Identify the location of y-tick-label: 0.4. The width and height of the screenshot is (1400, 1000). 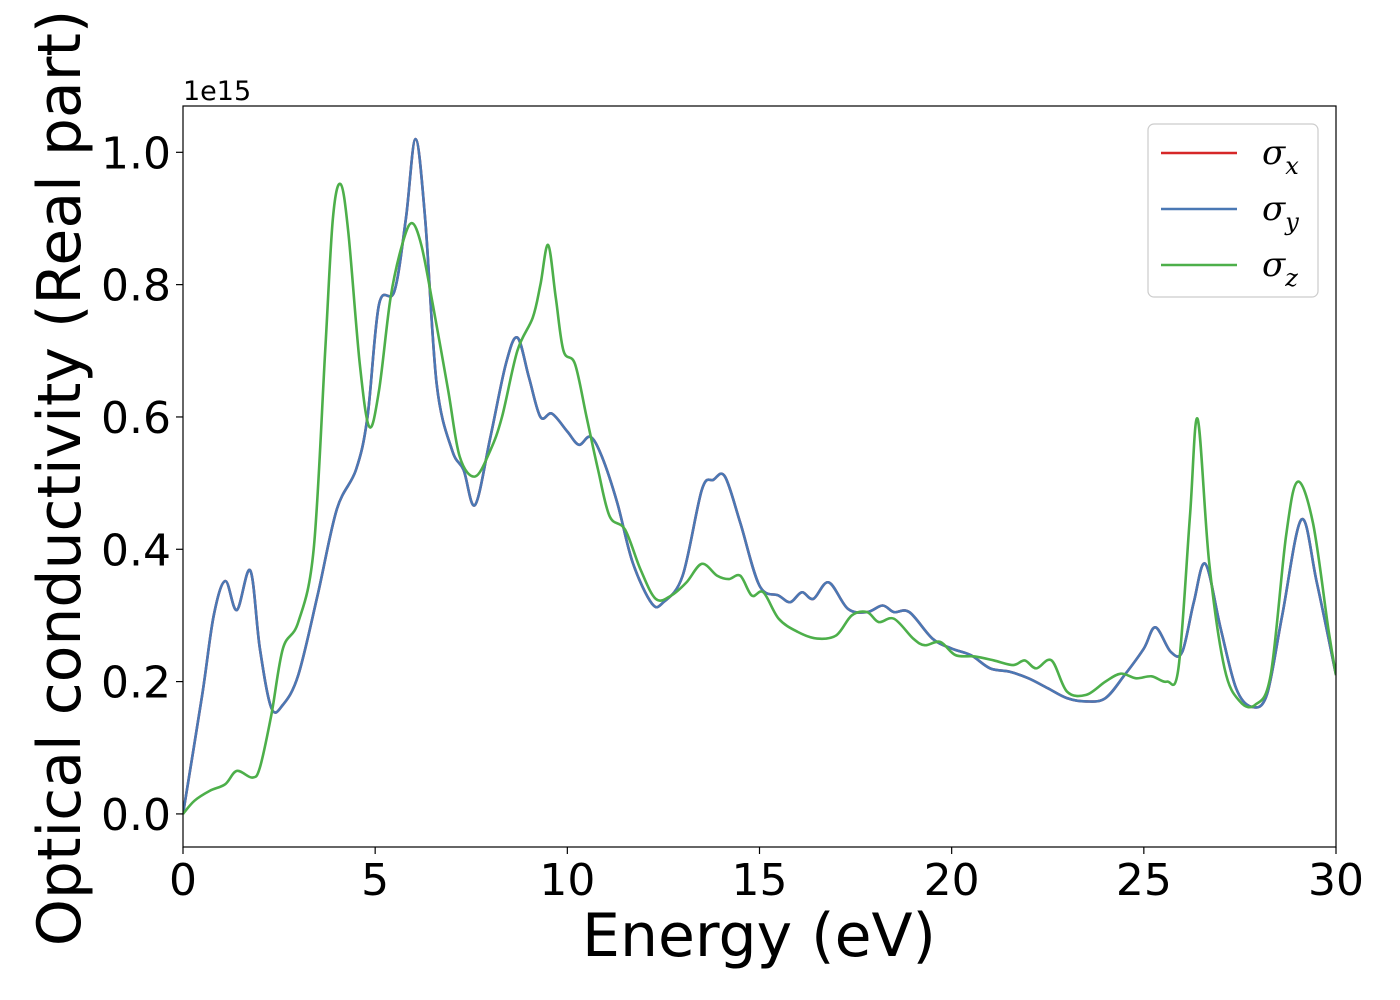
(136, 550).